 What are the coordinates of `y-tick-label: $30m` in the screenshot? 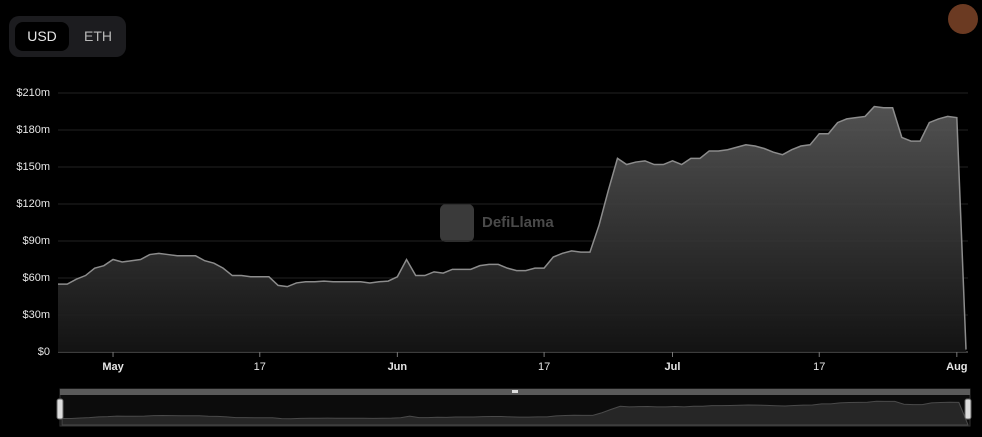 It's located at (36, 315).